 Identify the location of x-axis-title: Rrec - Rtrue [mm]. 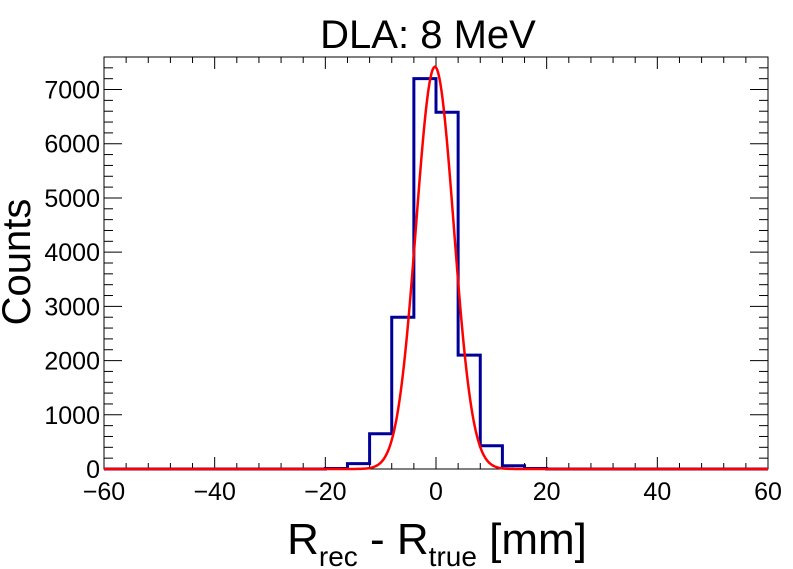
(437, 542).